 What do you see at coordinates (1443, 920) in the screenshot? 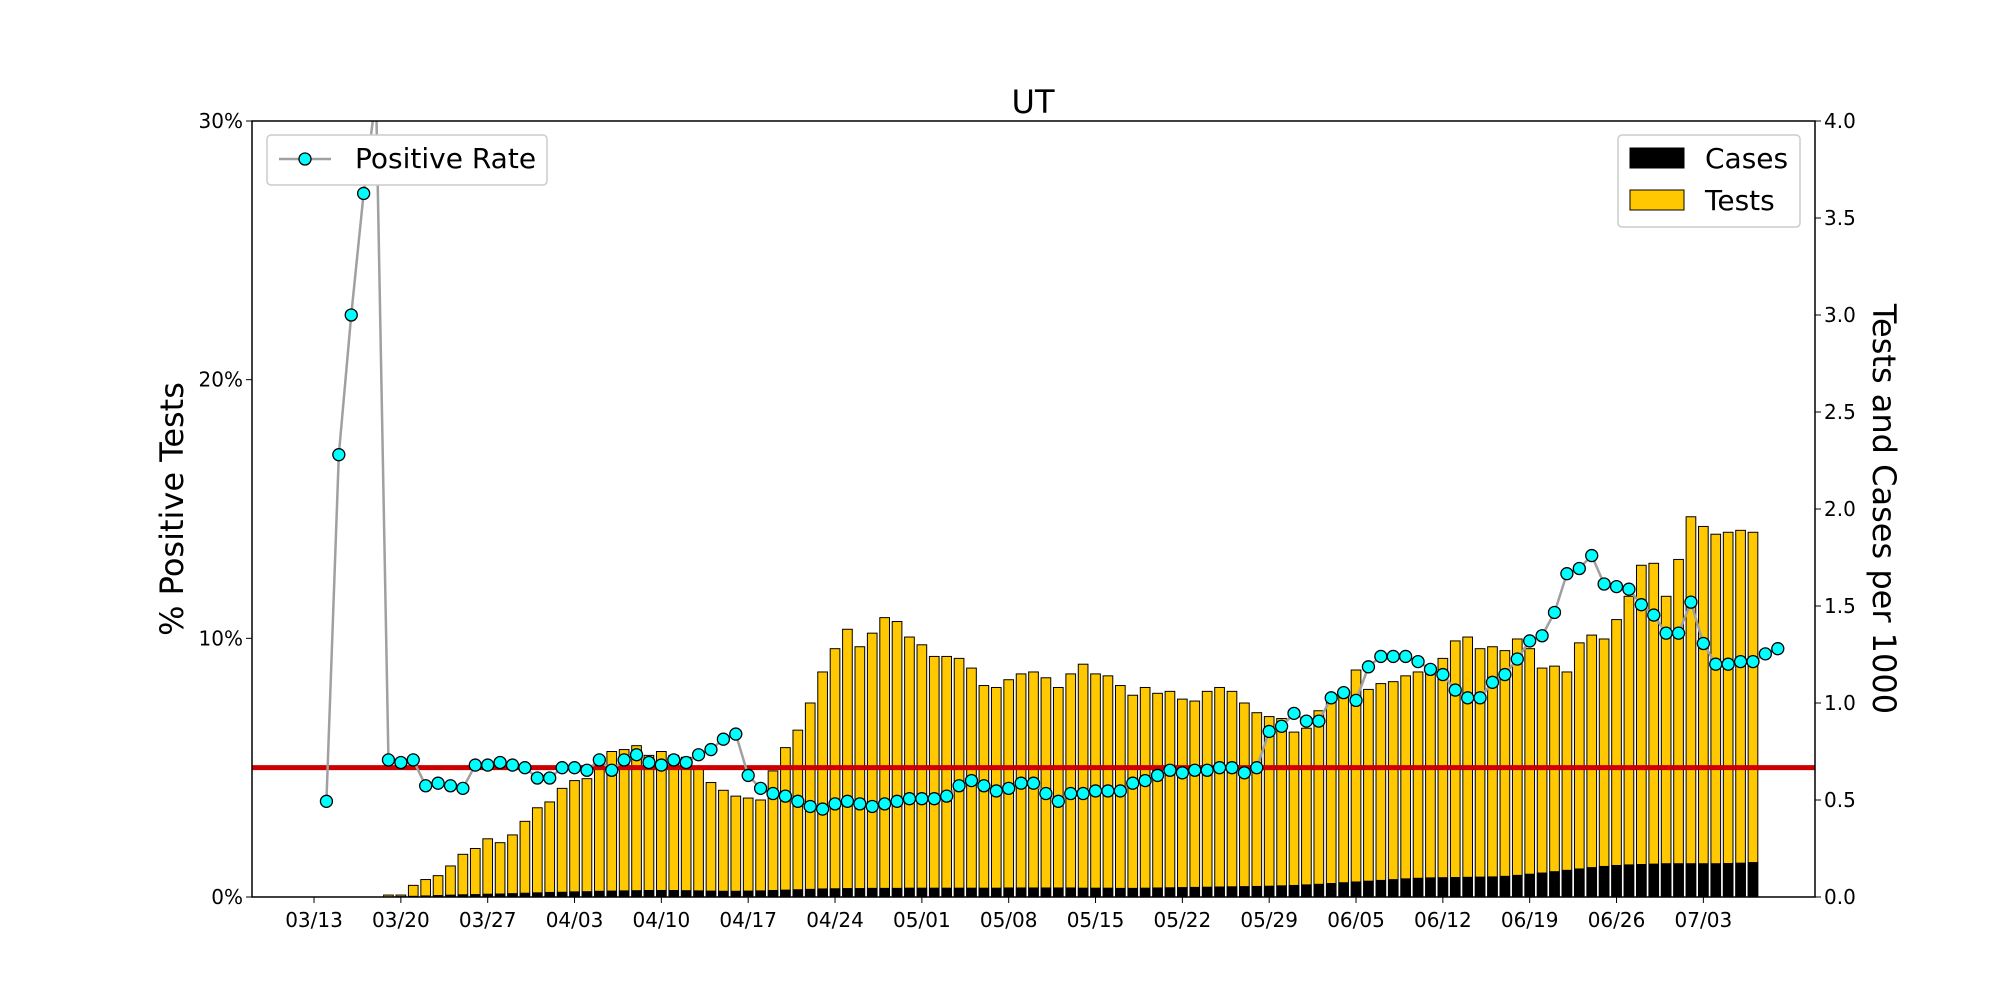
I see `x-tick-label: 06/12` at bounding box center [1443, 920].